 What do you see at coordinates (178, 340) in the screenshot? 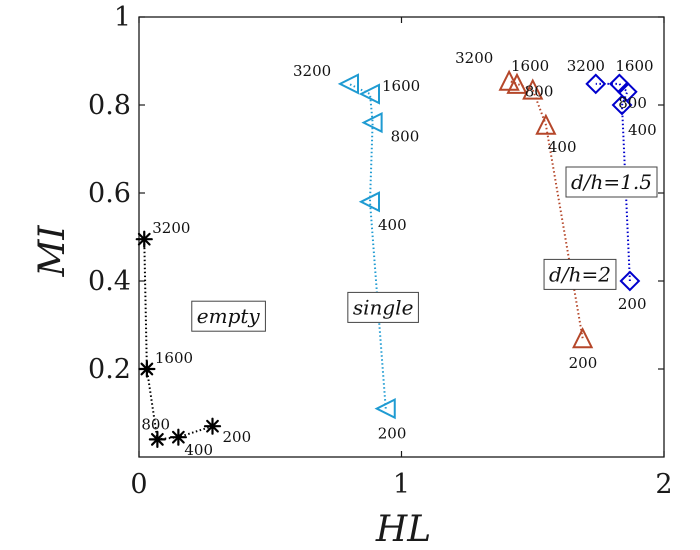
I see `series-line-empty` at bounding box center [178, 340].